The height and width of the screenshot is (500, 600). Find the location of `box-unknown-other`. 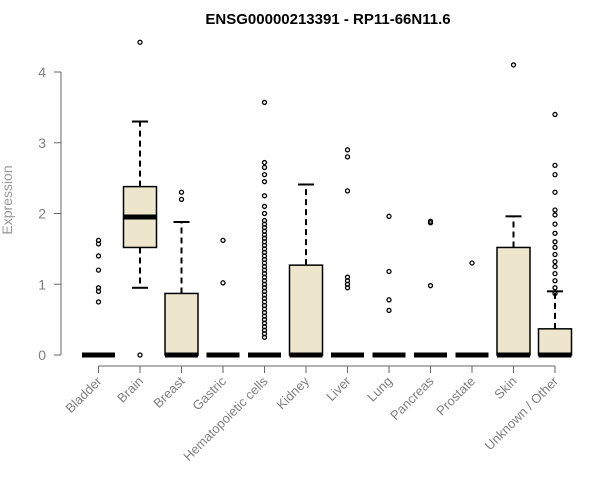

box-unknown-other is located at coordinates (555, 234).